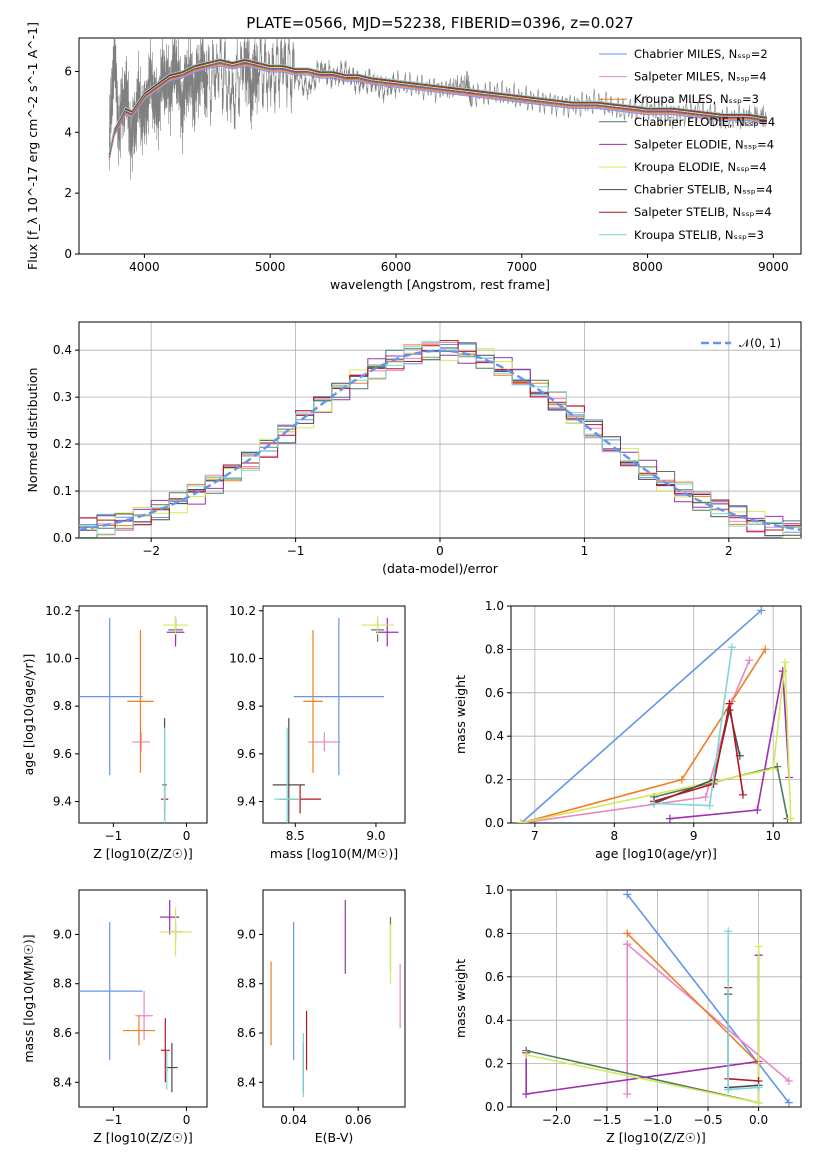  I want to click on y-axis-label: age [log10(age/yr)], so click(28, 715).